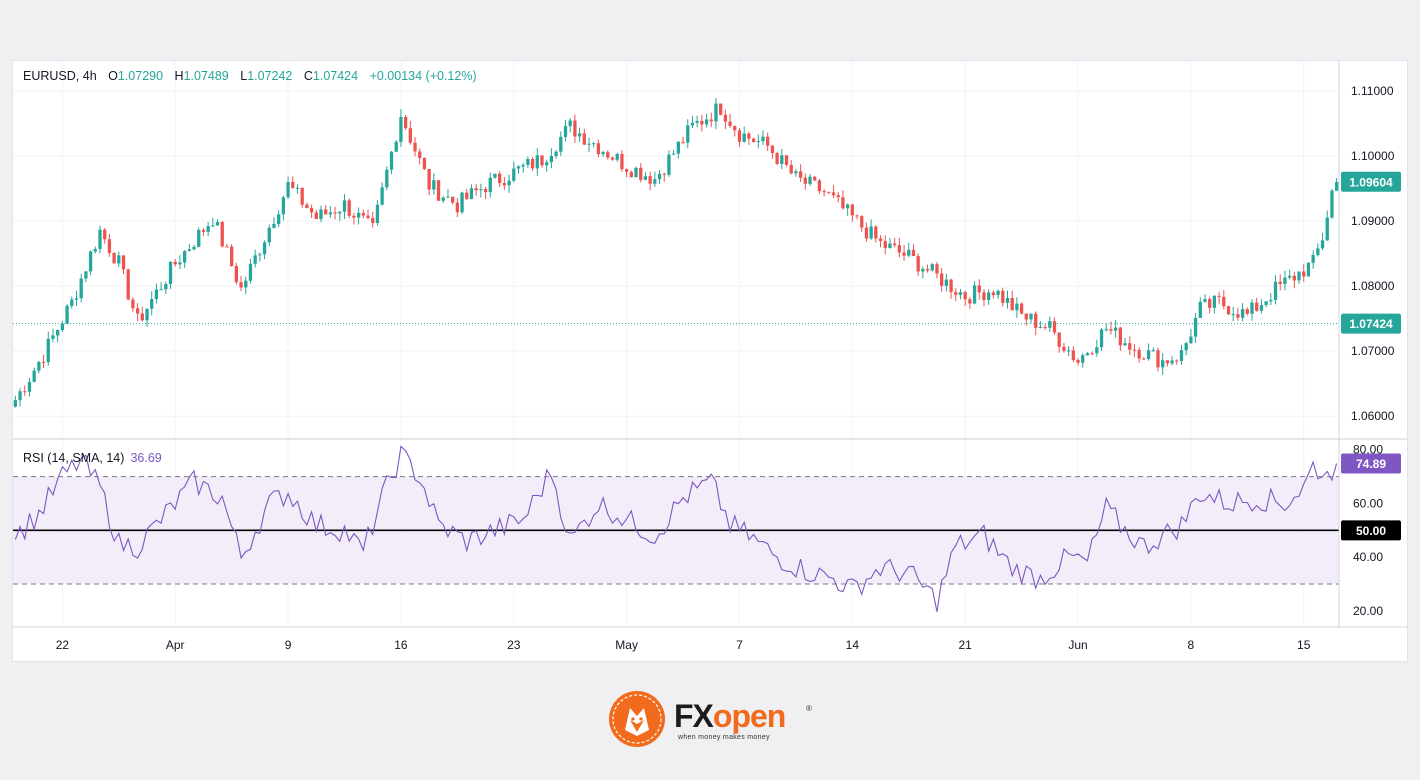 Image resolution: width=1420 pixels, height=780 pixels. Describe the element at coordinates (270, 76) in the screenshot. I see `legend-l-value: 1.07242` at that location.